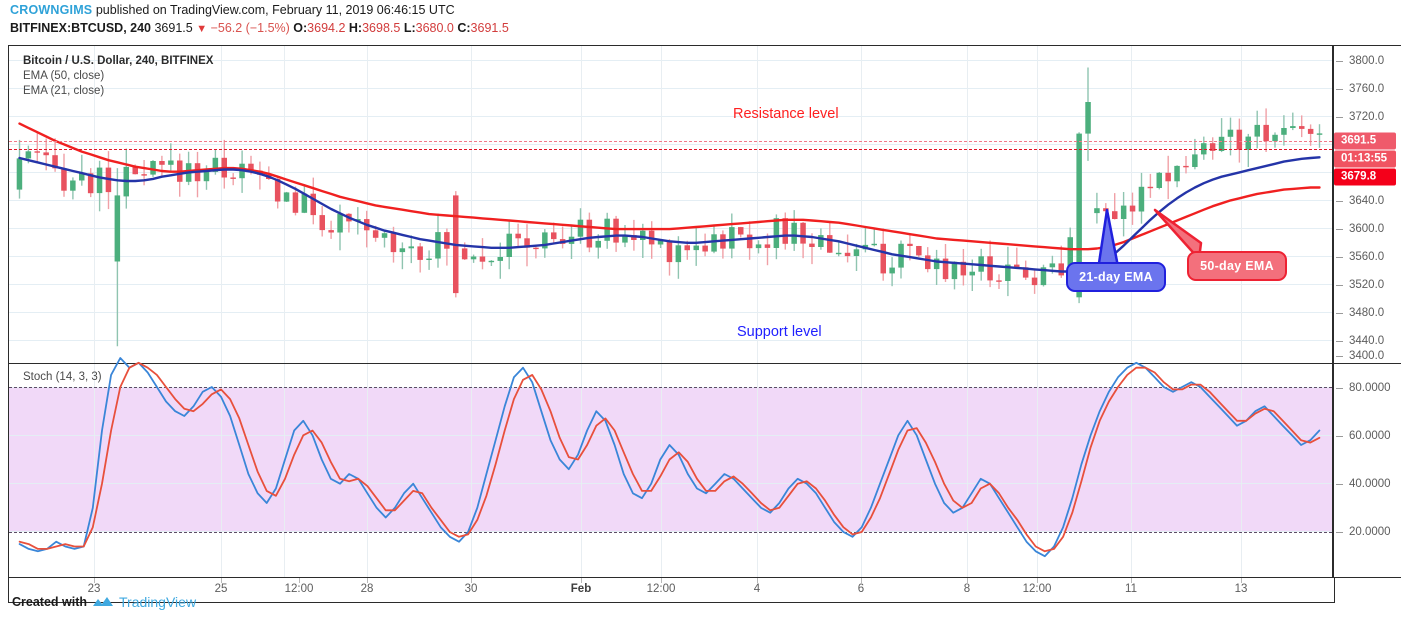  What do you see at coordinates (51, 10) in the screenshot?
I see `publisher-name: CROWNGIMS` at bounding box center [51, 10].